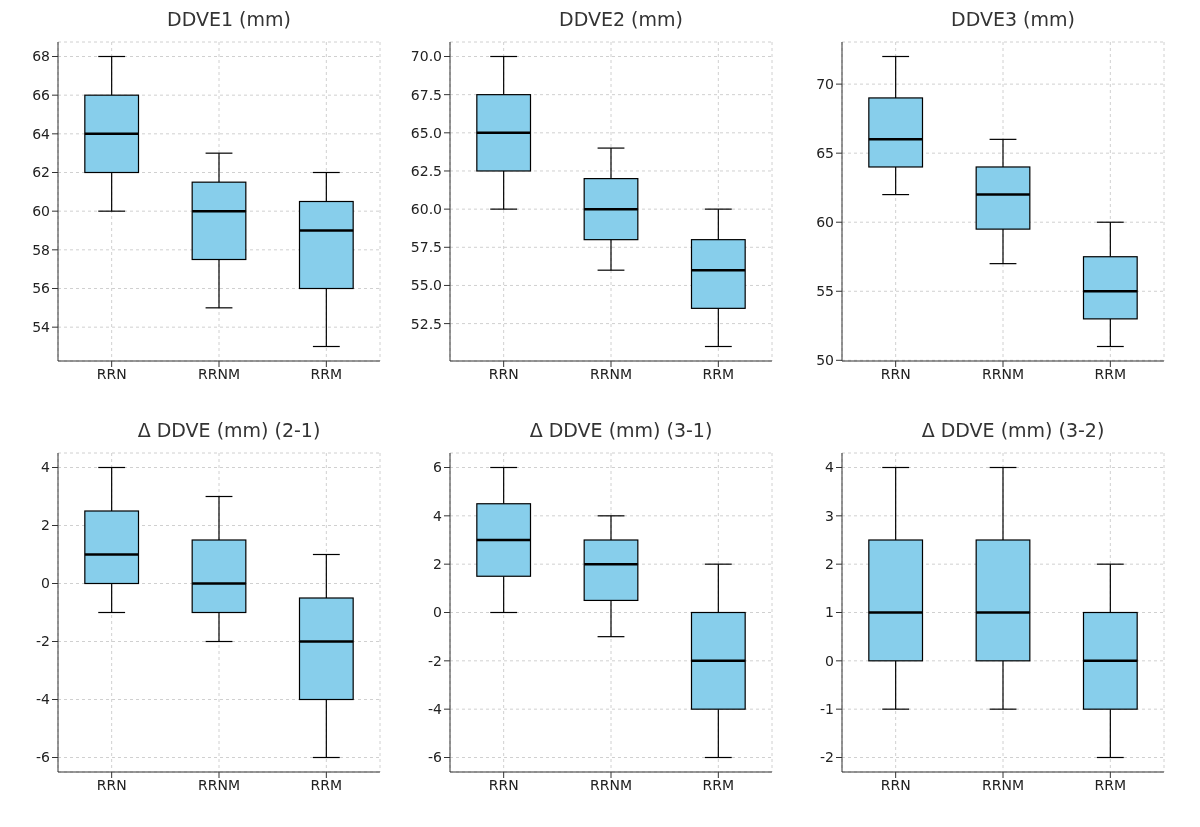 This screenshot has height=827, width=1200. I want to click on y-tick-label: 60.0, so click(426, 209).